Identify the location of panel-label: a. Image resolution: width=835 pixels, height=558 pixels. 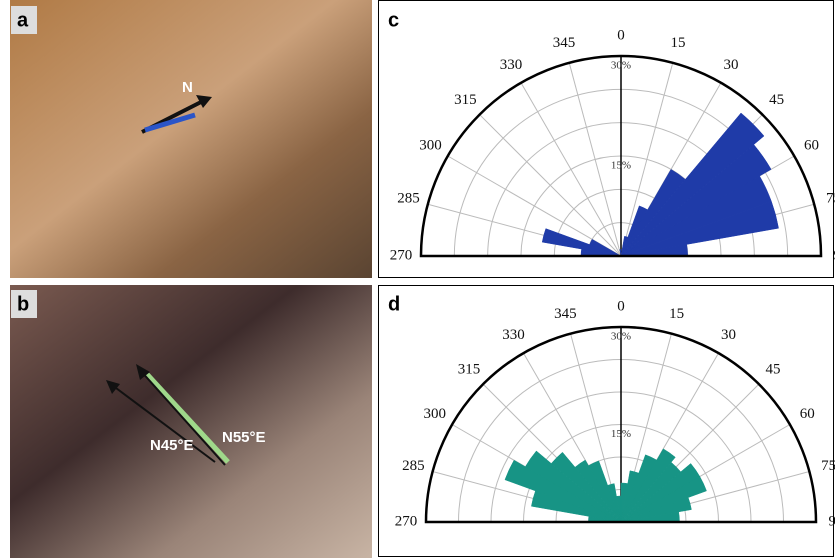
(23, 20).